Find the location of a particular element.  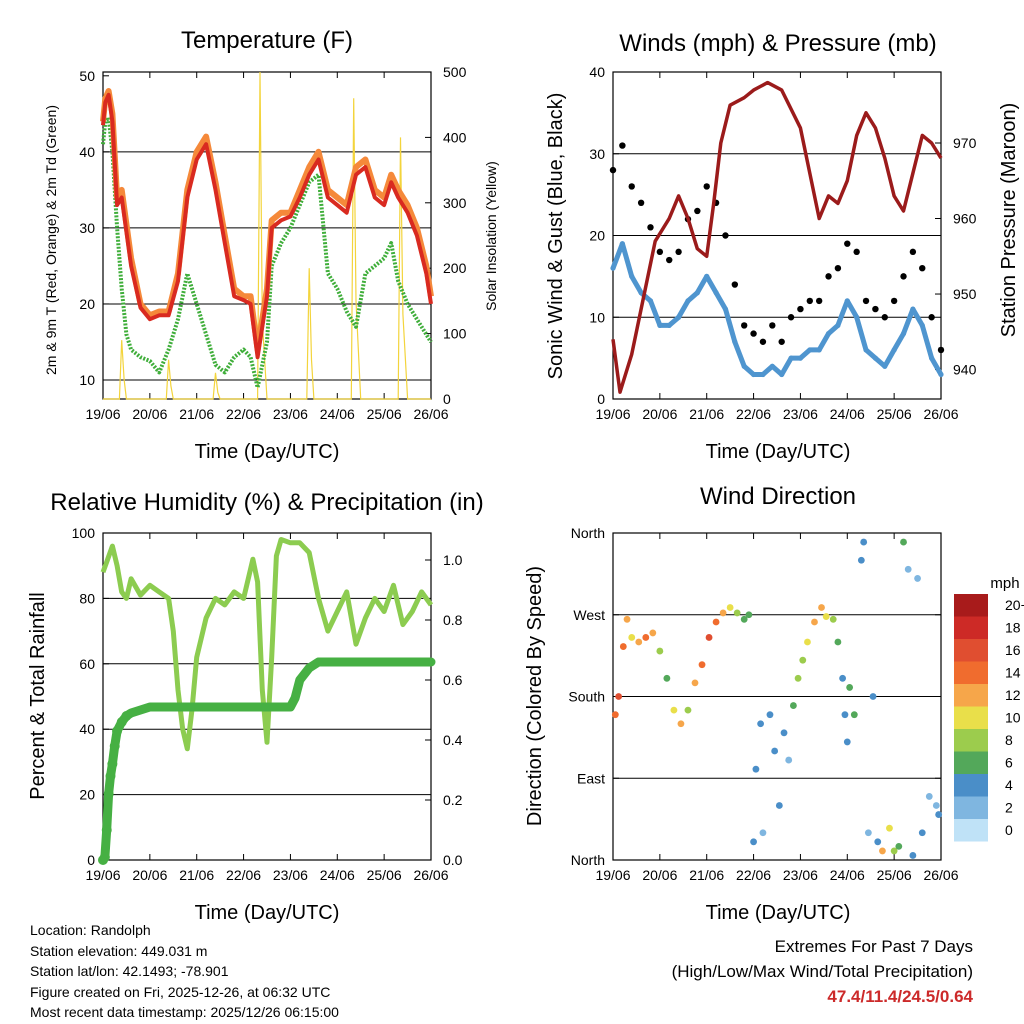

extremes-values: 47.4/11.4/24.5/0.64 is located at coordinates (900, 996).